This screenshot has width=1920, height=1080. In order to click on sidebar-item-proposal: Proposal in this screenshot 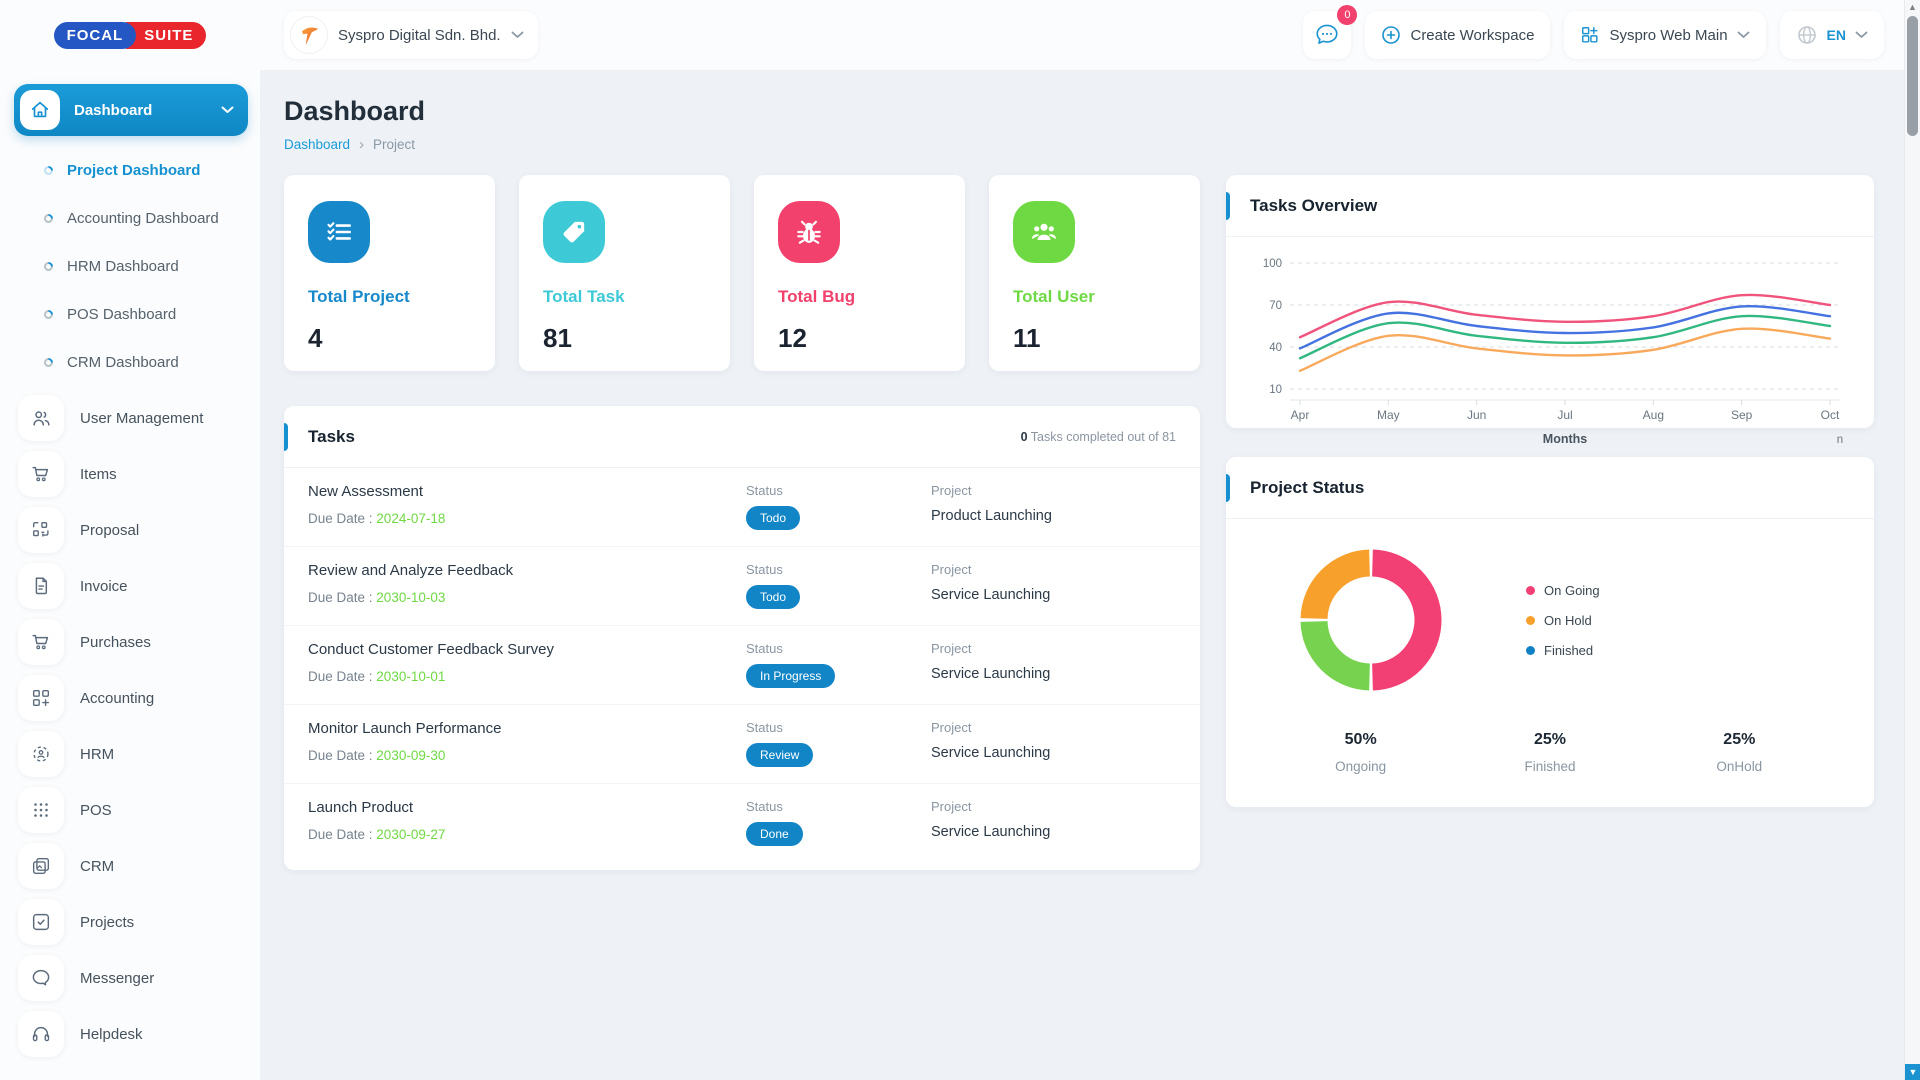, I will do `click(131, 530)`.